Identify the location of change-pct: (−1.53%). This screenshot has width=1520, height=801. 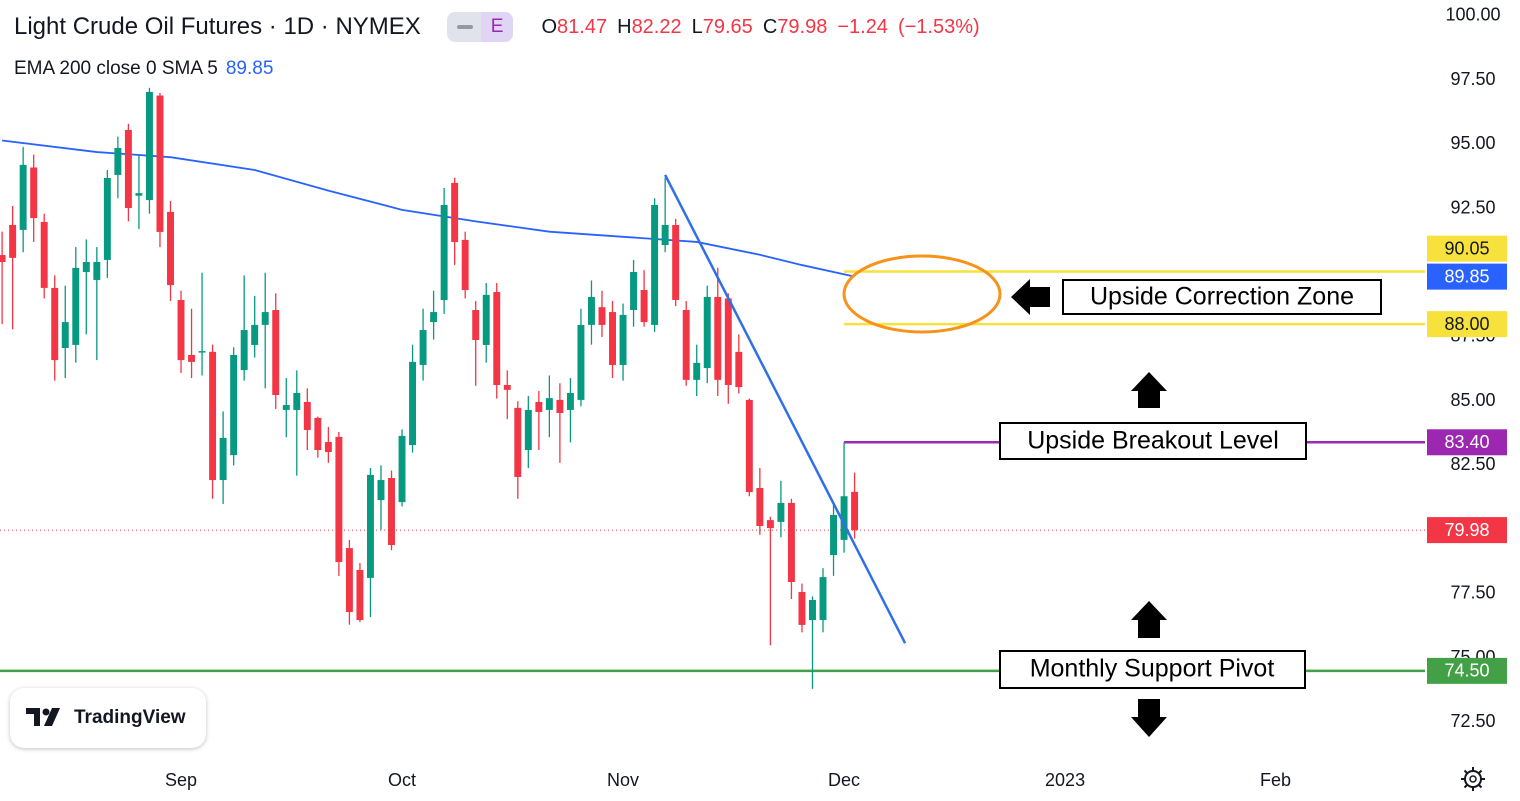
(938, 26).